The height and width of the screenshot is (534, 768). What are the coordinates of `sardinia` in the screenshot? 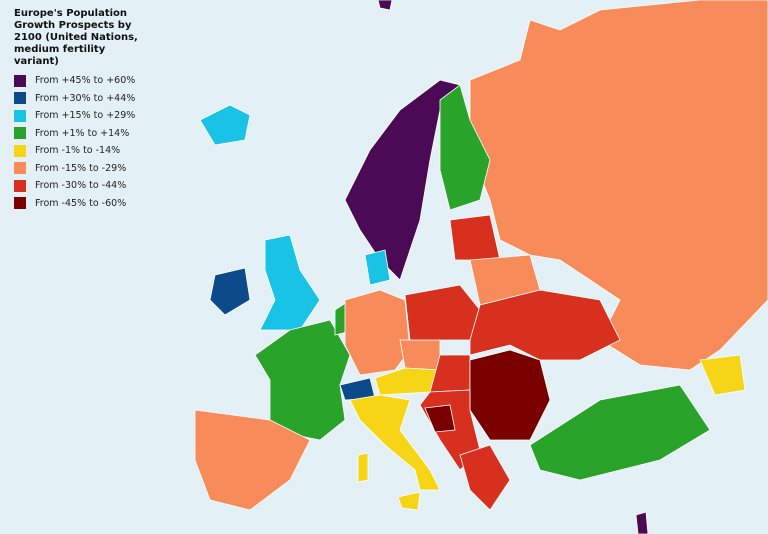 It's located at (363, 467).